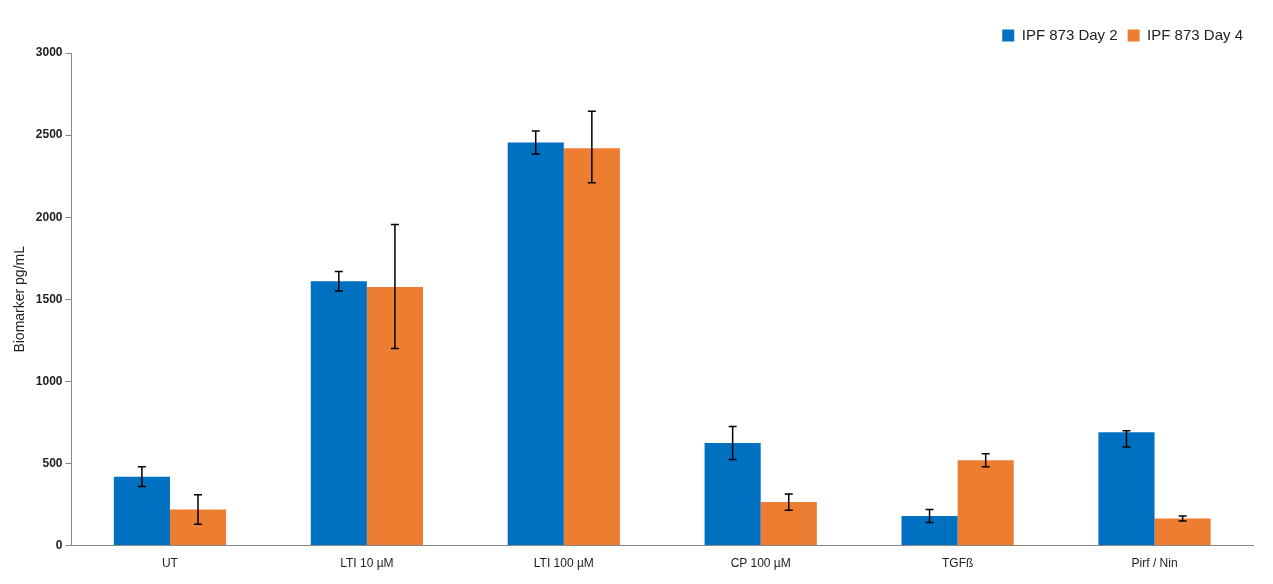 This screenshot has width=1273, height=584. What do you see at coordinates (59, 544) in the screenshot?
I see `y-tick-label: 0` at bounding box center [59, 544].